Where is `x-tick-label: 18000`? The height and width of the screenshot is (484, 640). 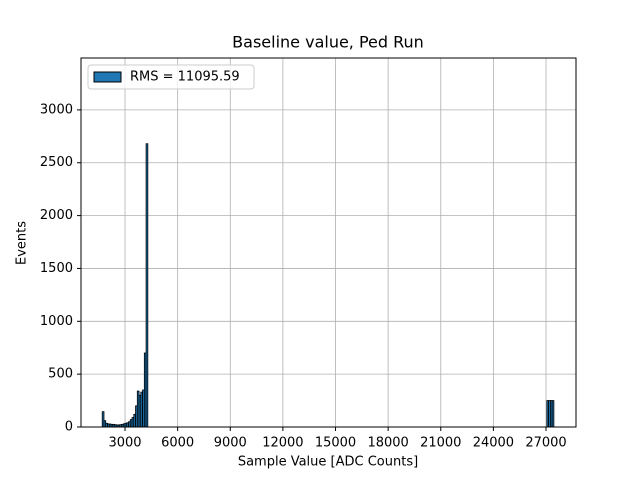 x-tick-label: 18000 is located at coordinates (387, 443).